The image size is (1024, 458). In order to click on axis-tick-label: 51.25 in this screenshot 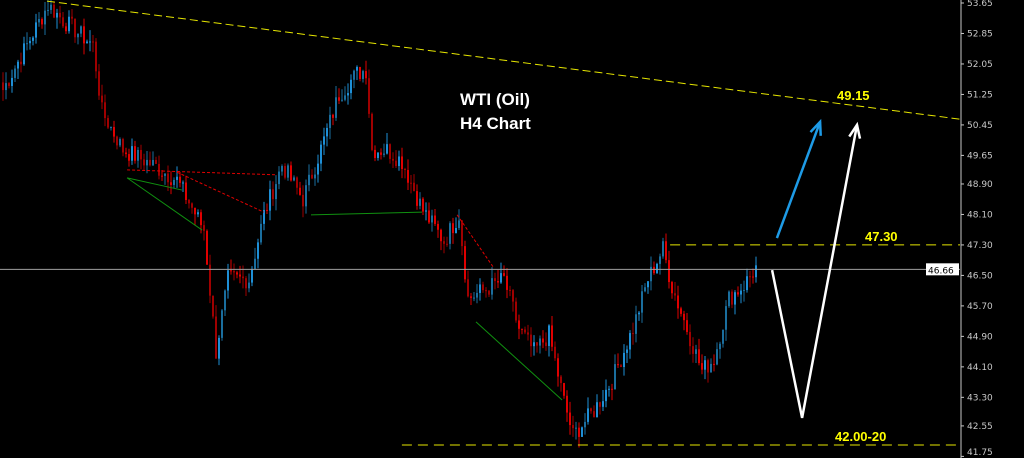, I will do `click(980, 95)`.